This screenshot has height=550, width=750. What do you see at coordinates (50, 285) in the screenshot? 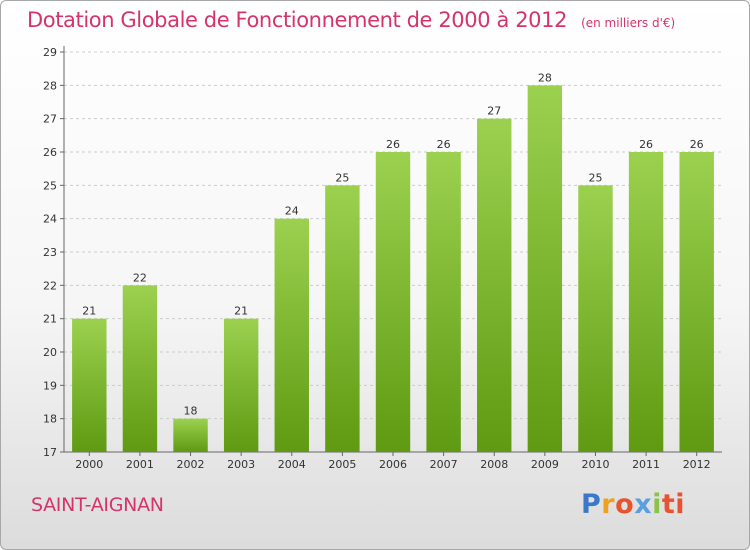
I see `y-tick-label: 22` at bounding box center [50, 285].